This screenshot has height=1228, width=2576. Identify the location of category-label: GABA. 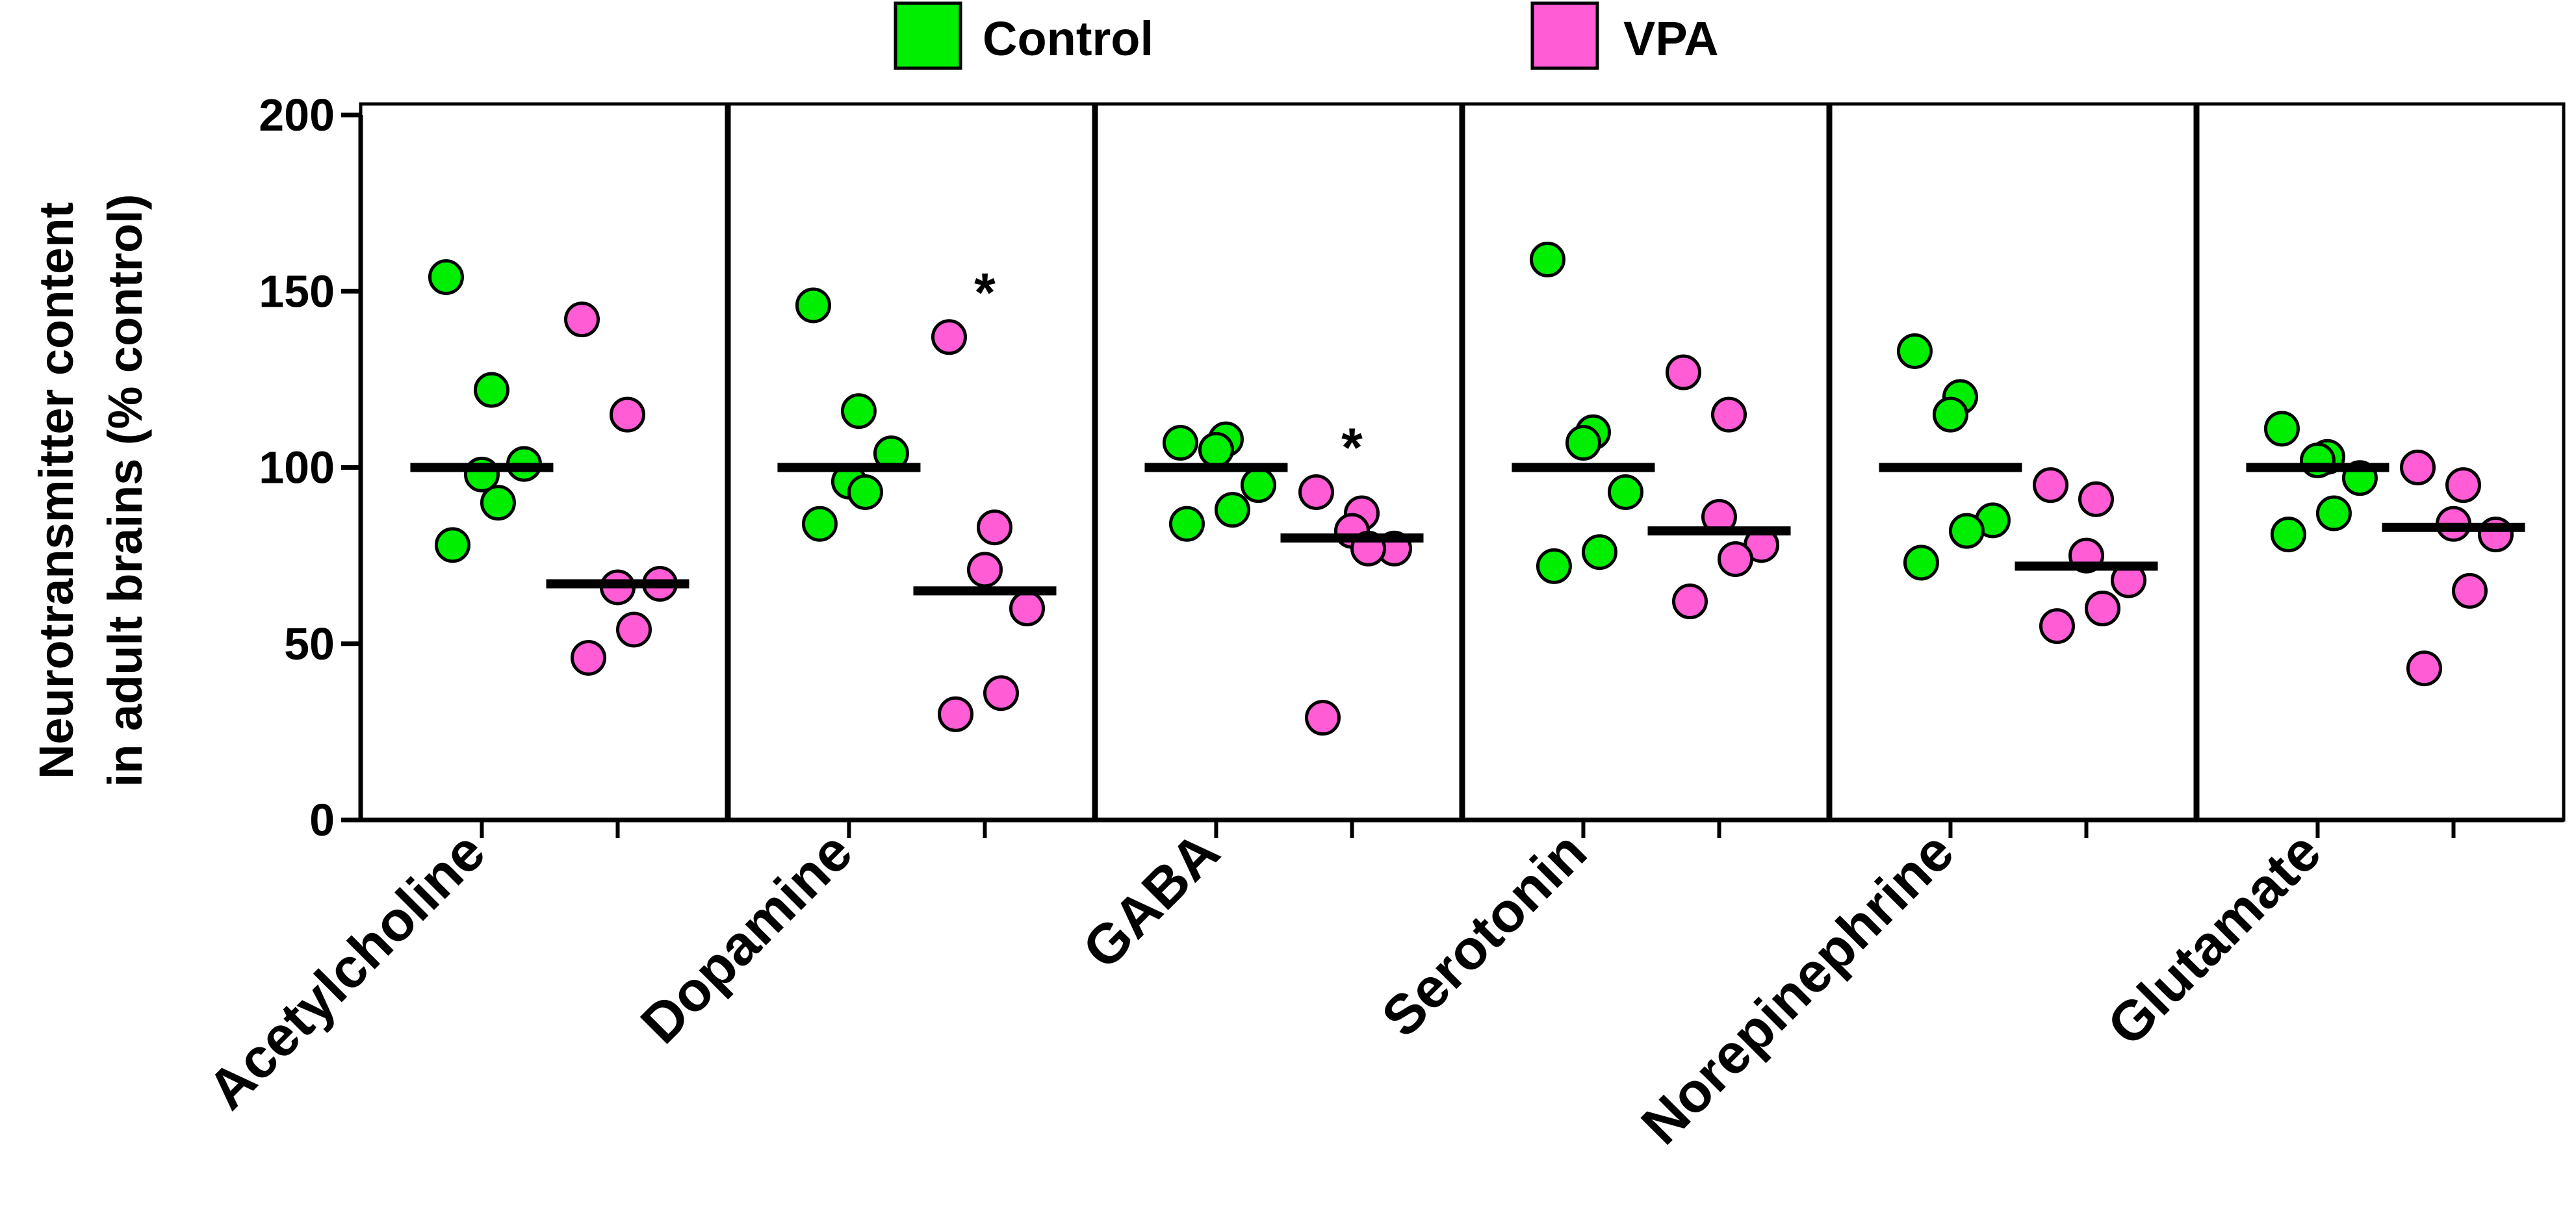
(1151, 901).